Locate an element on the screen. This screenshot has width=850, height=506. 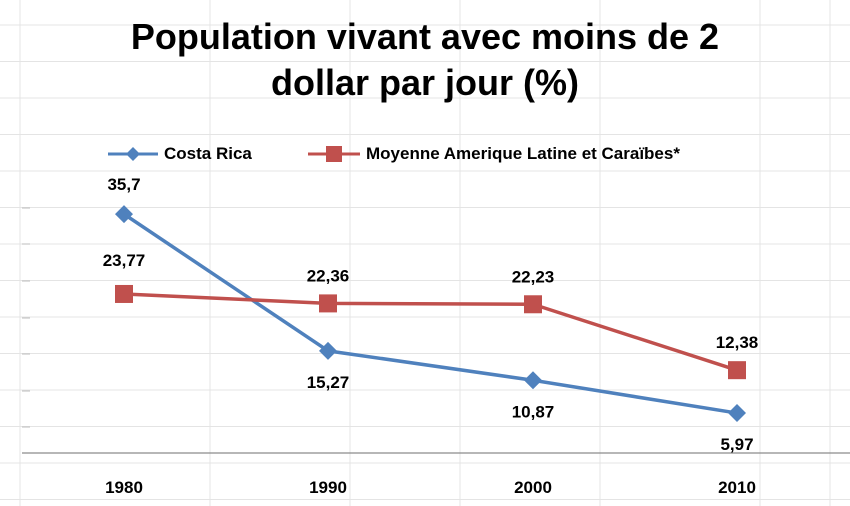
data-label-amerique-latine: 22,23 is located at coordinates (533, 276).